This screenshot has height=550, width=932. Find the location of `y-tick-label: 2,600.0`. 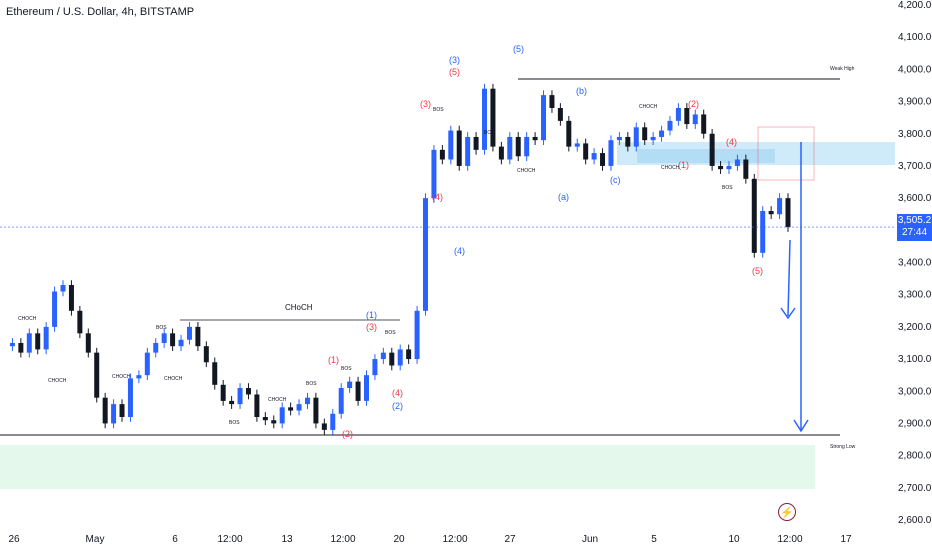

y-tick-label: 2,600.0 is located at coordinates (915, 520).